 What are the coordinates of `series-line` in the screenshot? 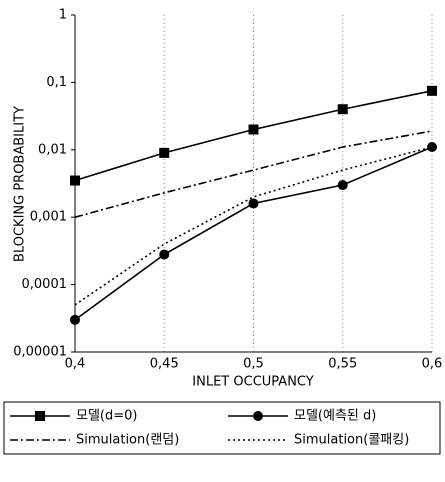 It's located at (253, 174).